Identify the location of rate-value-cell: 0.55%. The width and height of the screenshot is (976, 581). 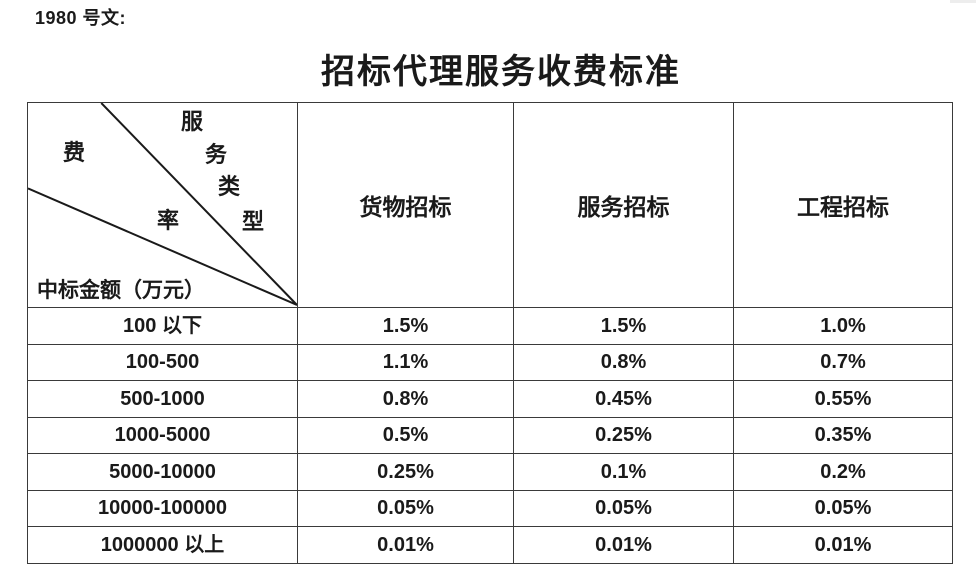
(843, 399).